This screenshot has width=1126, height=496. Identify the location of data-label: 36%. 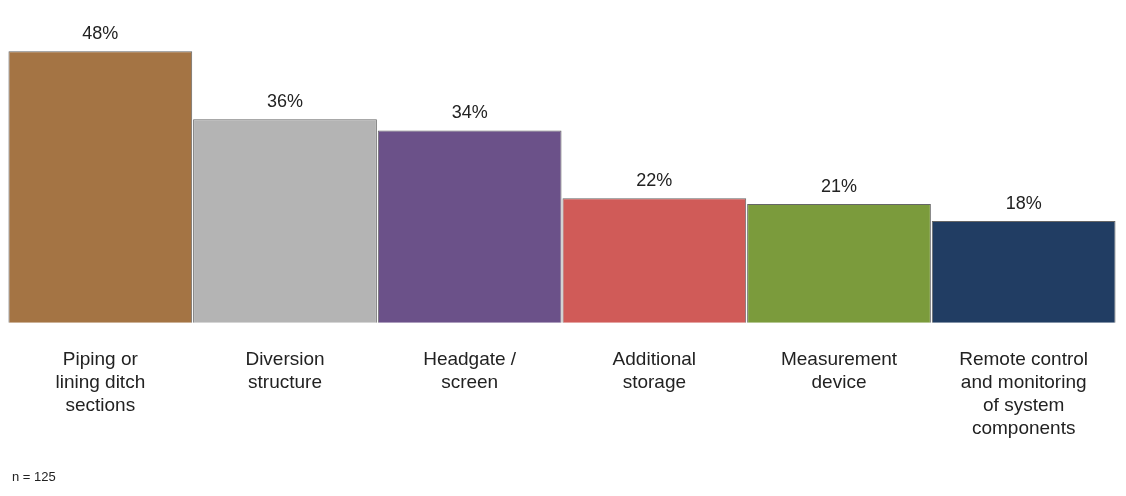
(285, 101).